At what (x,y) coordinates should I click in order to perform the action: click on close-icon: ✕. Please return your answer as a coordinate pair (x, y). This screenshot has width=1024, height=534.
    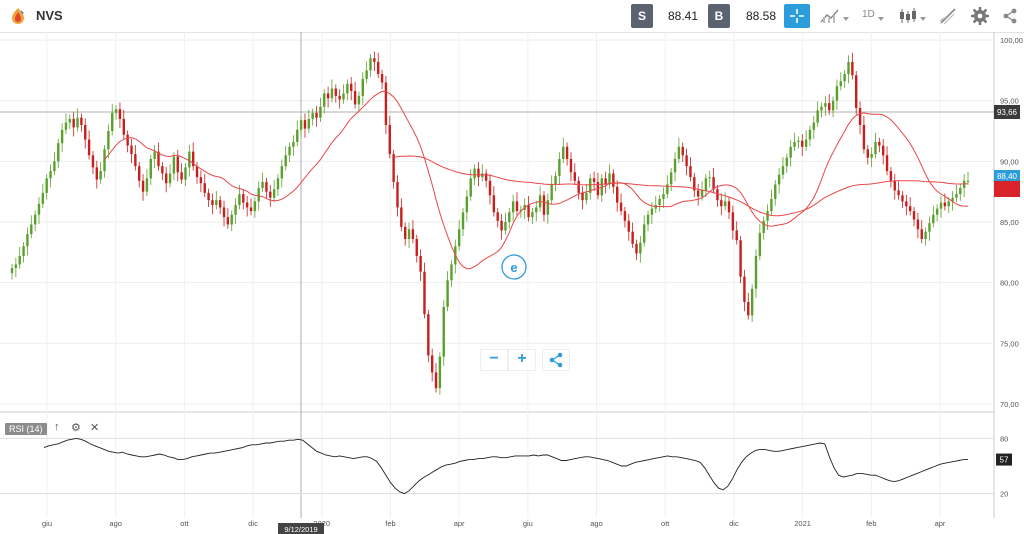
    Looking at the image, I should click on (95, 428).